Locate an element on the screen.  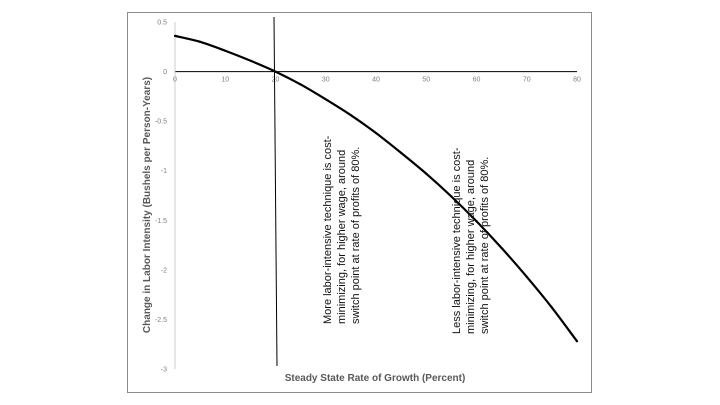
annotation-left-line-3: switch point at rate of profits of 80%. is located at coordinates (356, 235).